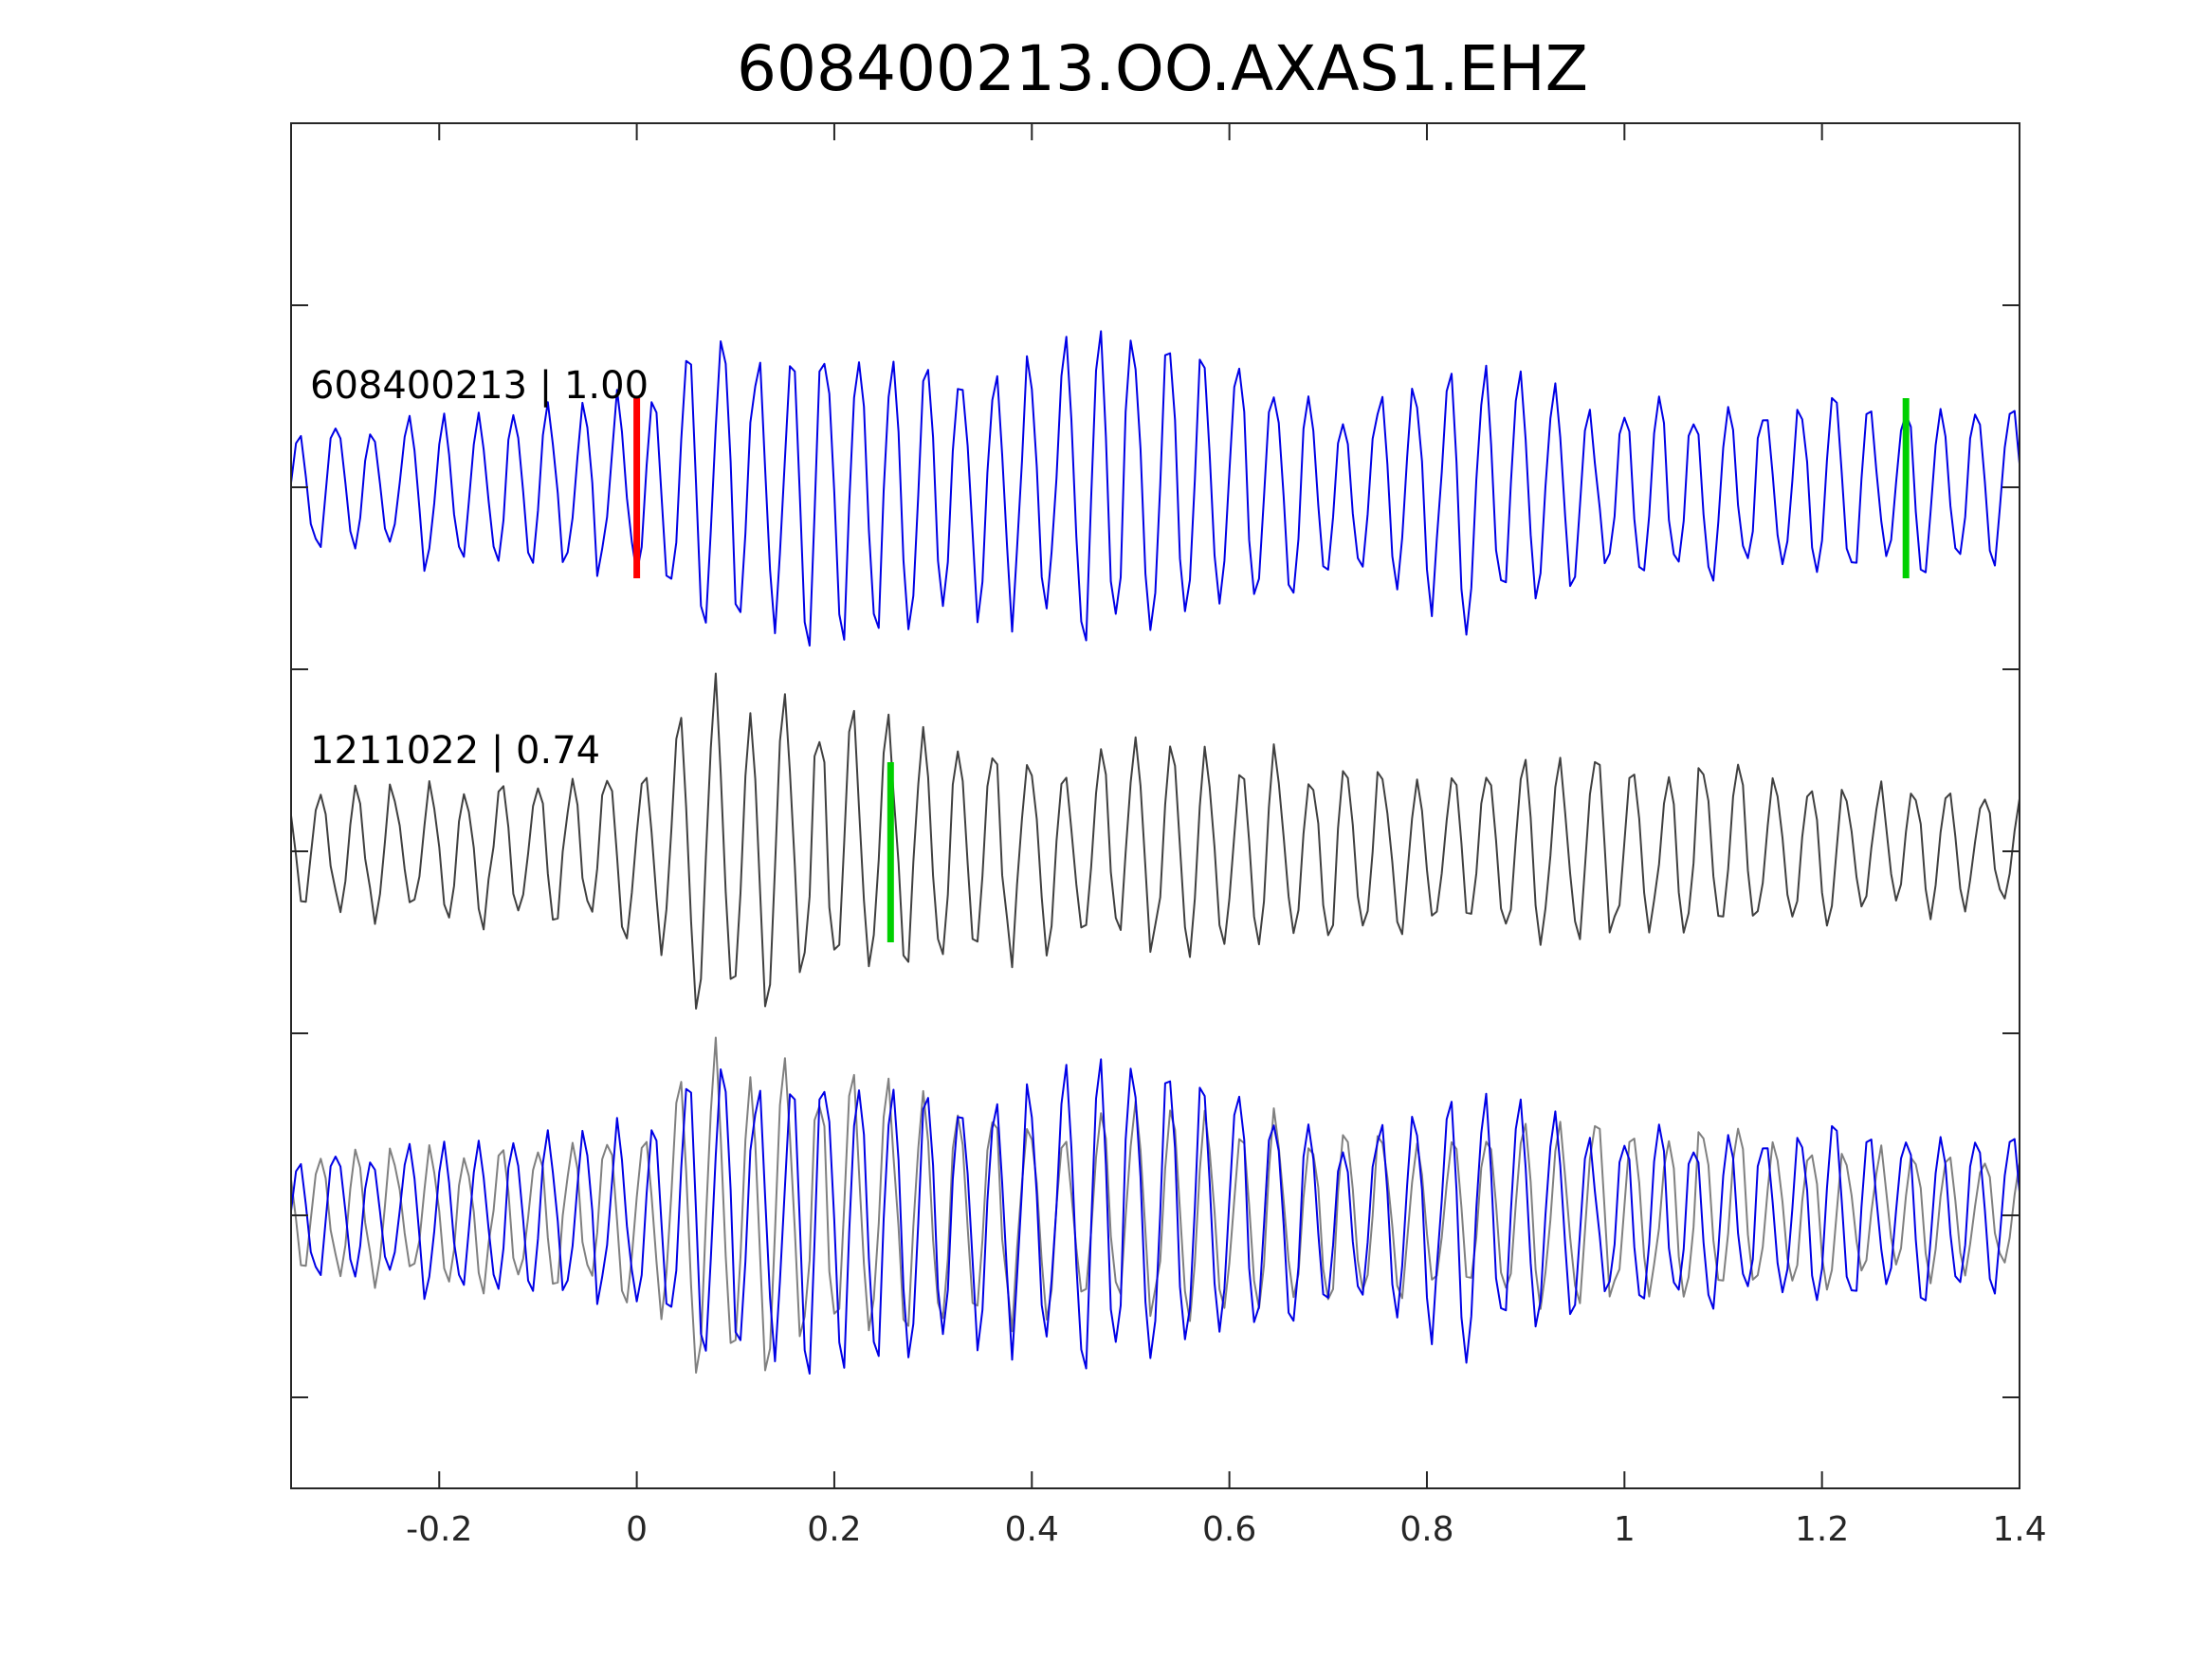  I want to click on x-tick-label: 1.2, so click(1822, 1529).